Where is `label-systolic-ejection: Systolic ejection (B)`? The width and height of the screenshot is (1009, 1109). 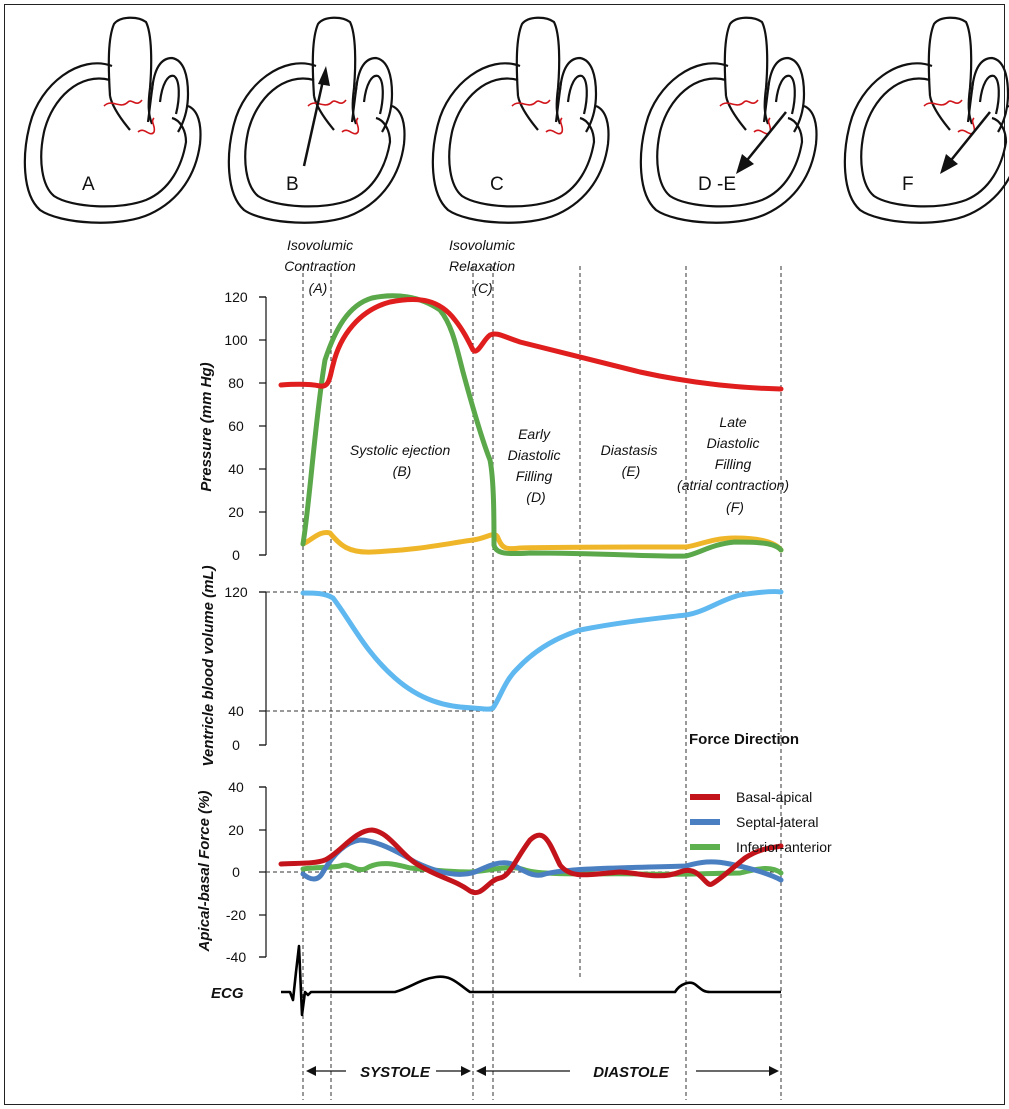
label-systolic-ejection: Systolic ejection (B) is located at coordinates (402, 460).